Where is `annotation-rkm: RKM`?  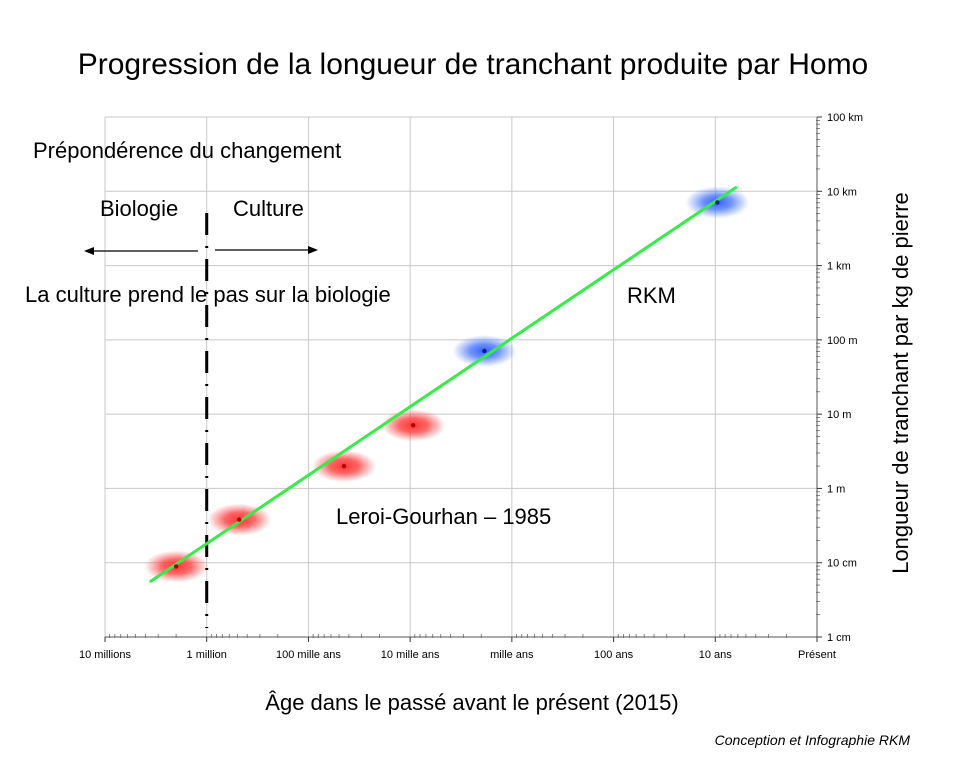
annotation-rkm: RKM is located at coordinates (651, 295).